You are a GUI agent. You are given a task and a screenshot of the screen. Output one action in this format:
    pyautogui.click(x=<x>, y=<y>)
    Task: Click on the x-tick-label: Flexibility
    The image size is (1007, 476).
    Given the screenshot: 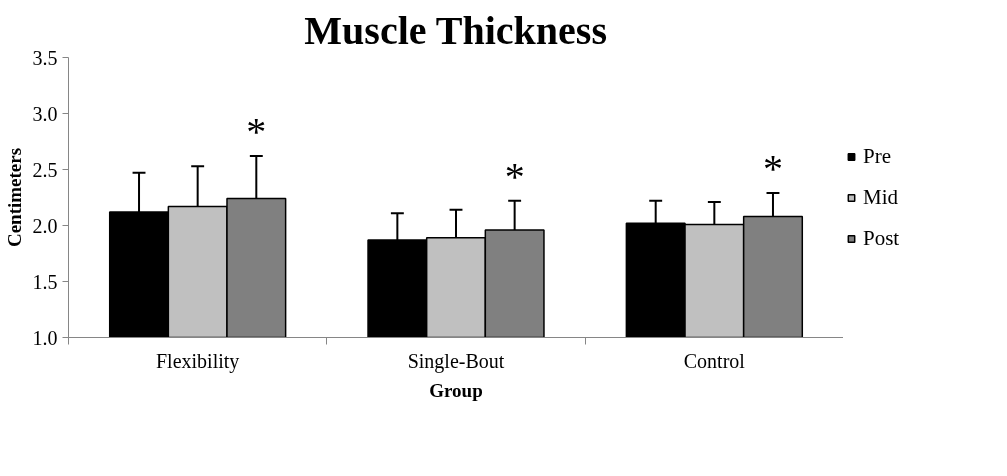 What is the action you would take?
    pyautogui.click(x=198, y=361)
    